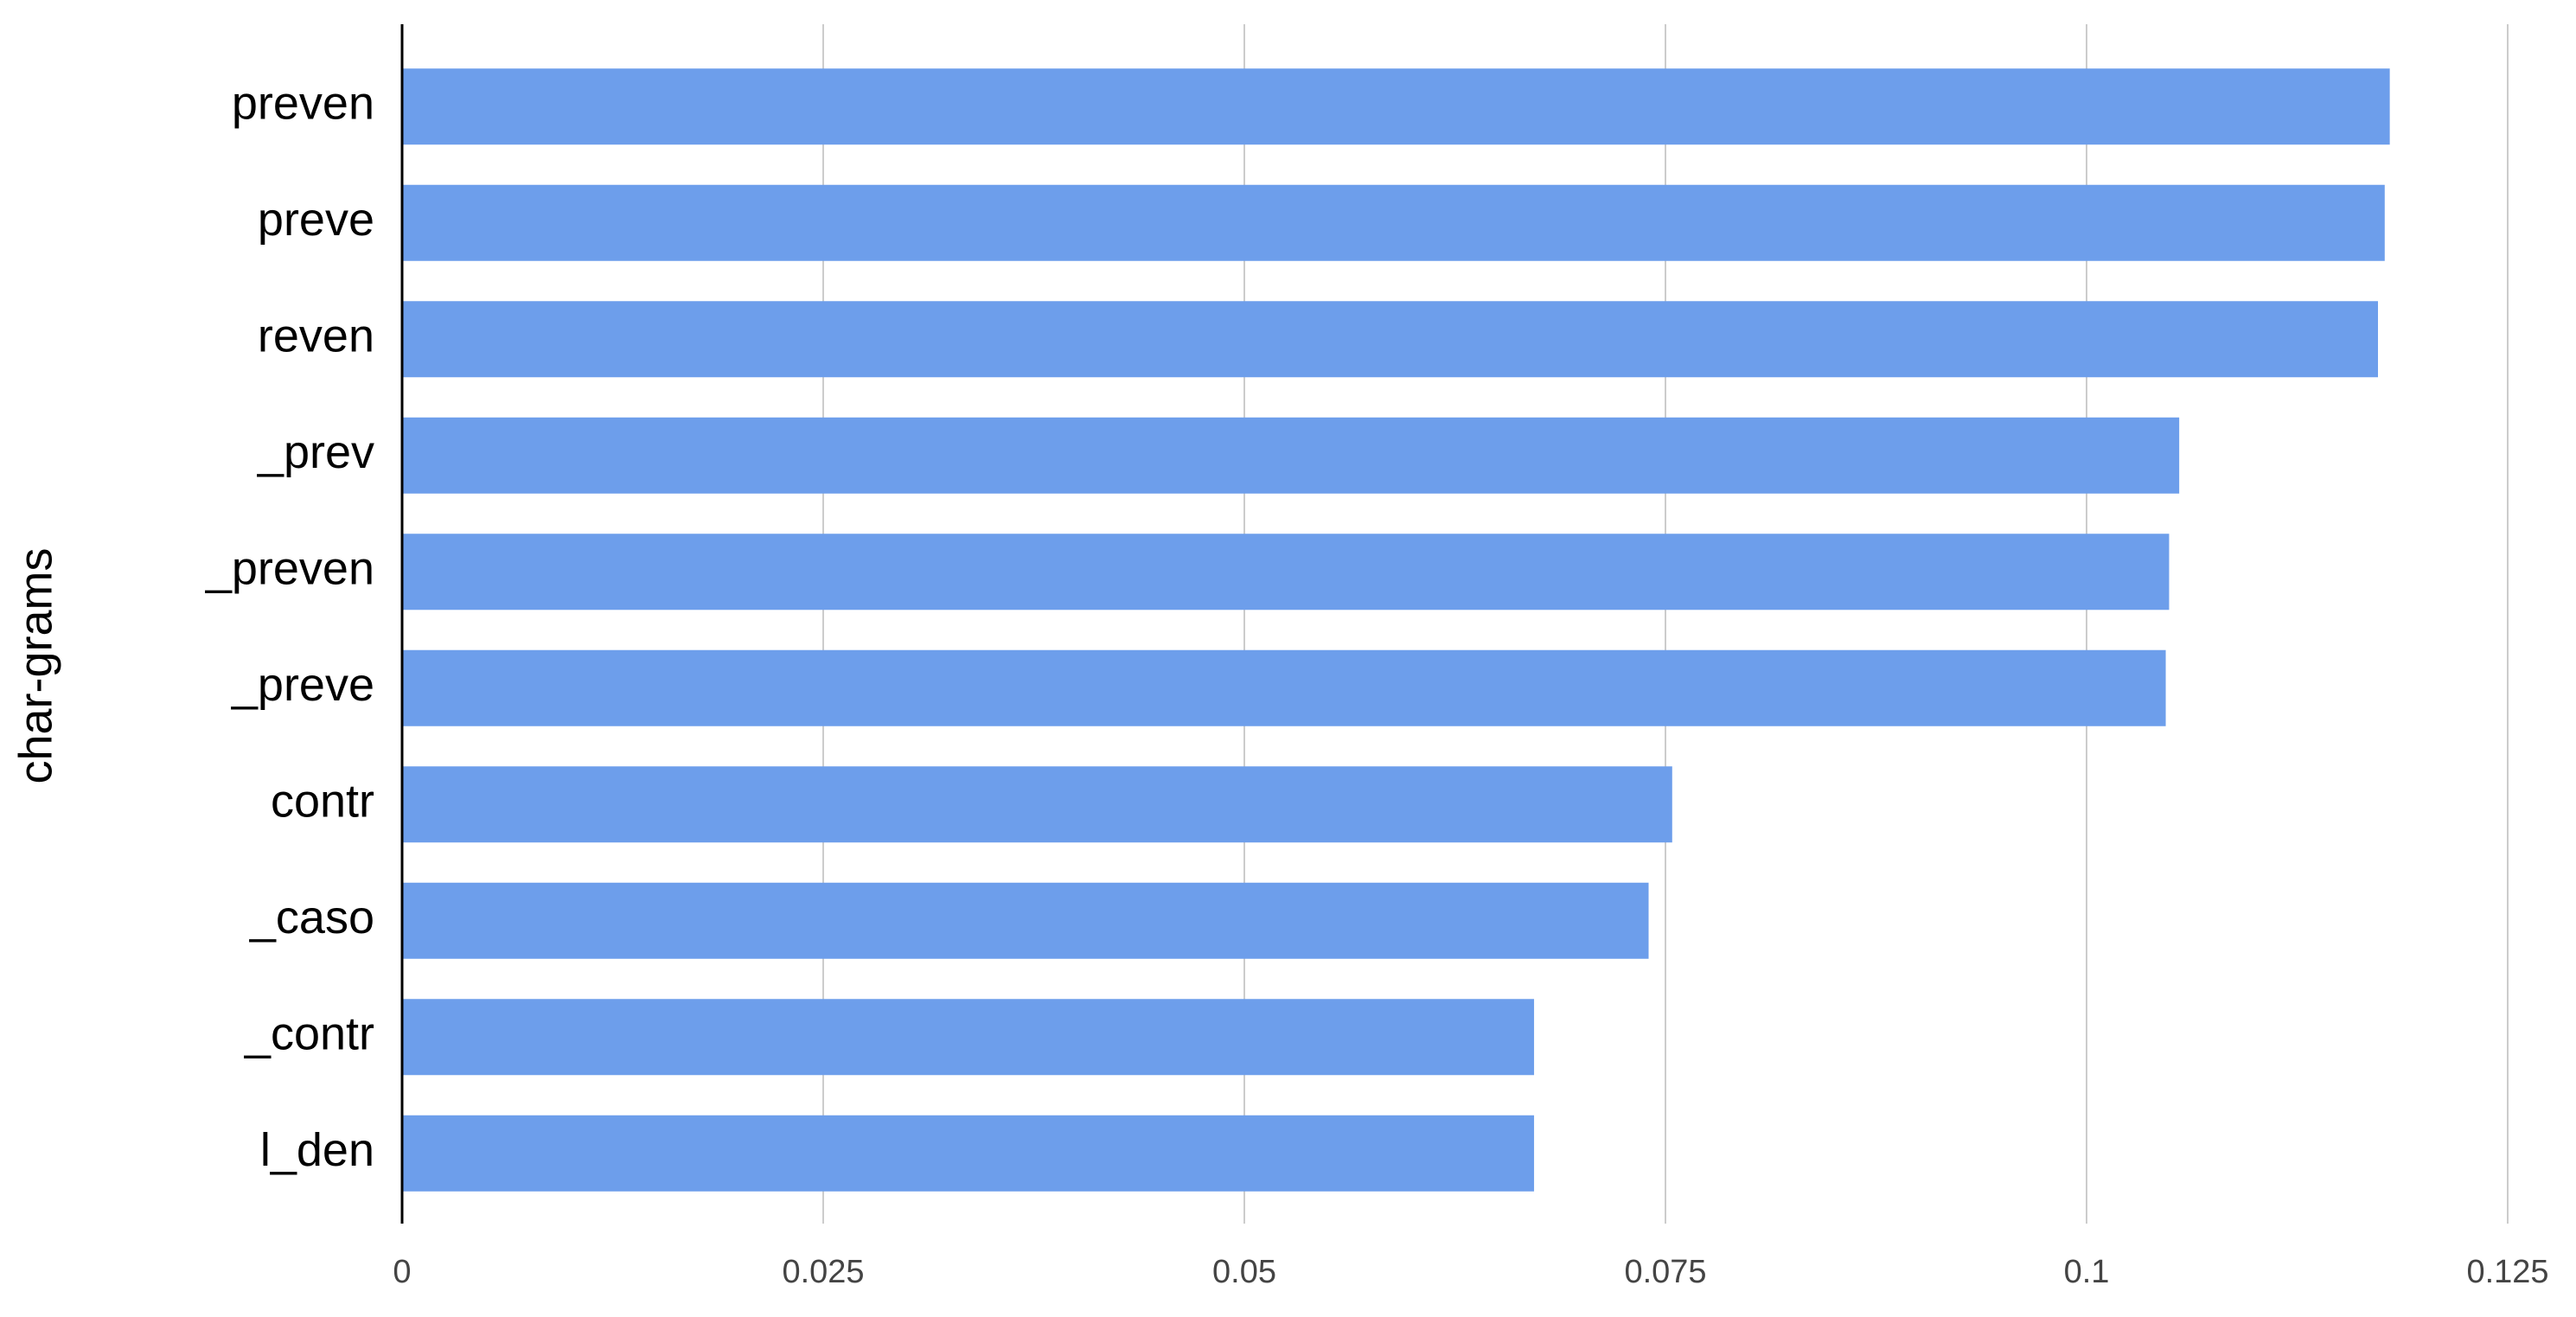 This screenshot has height=1317, width=2576. What do you see at coordinates (402, 1272) in the screenshot?
I see `x-tick-label: 0` at bounding box center [402, 1272].